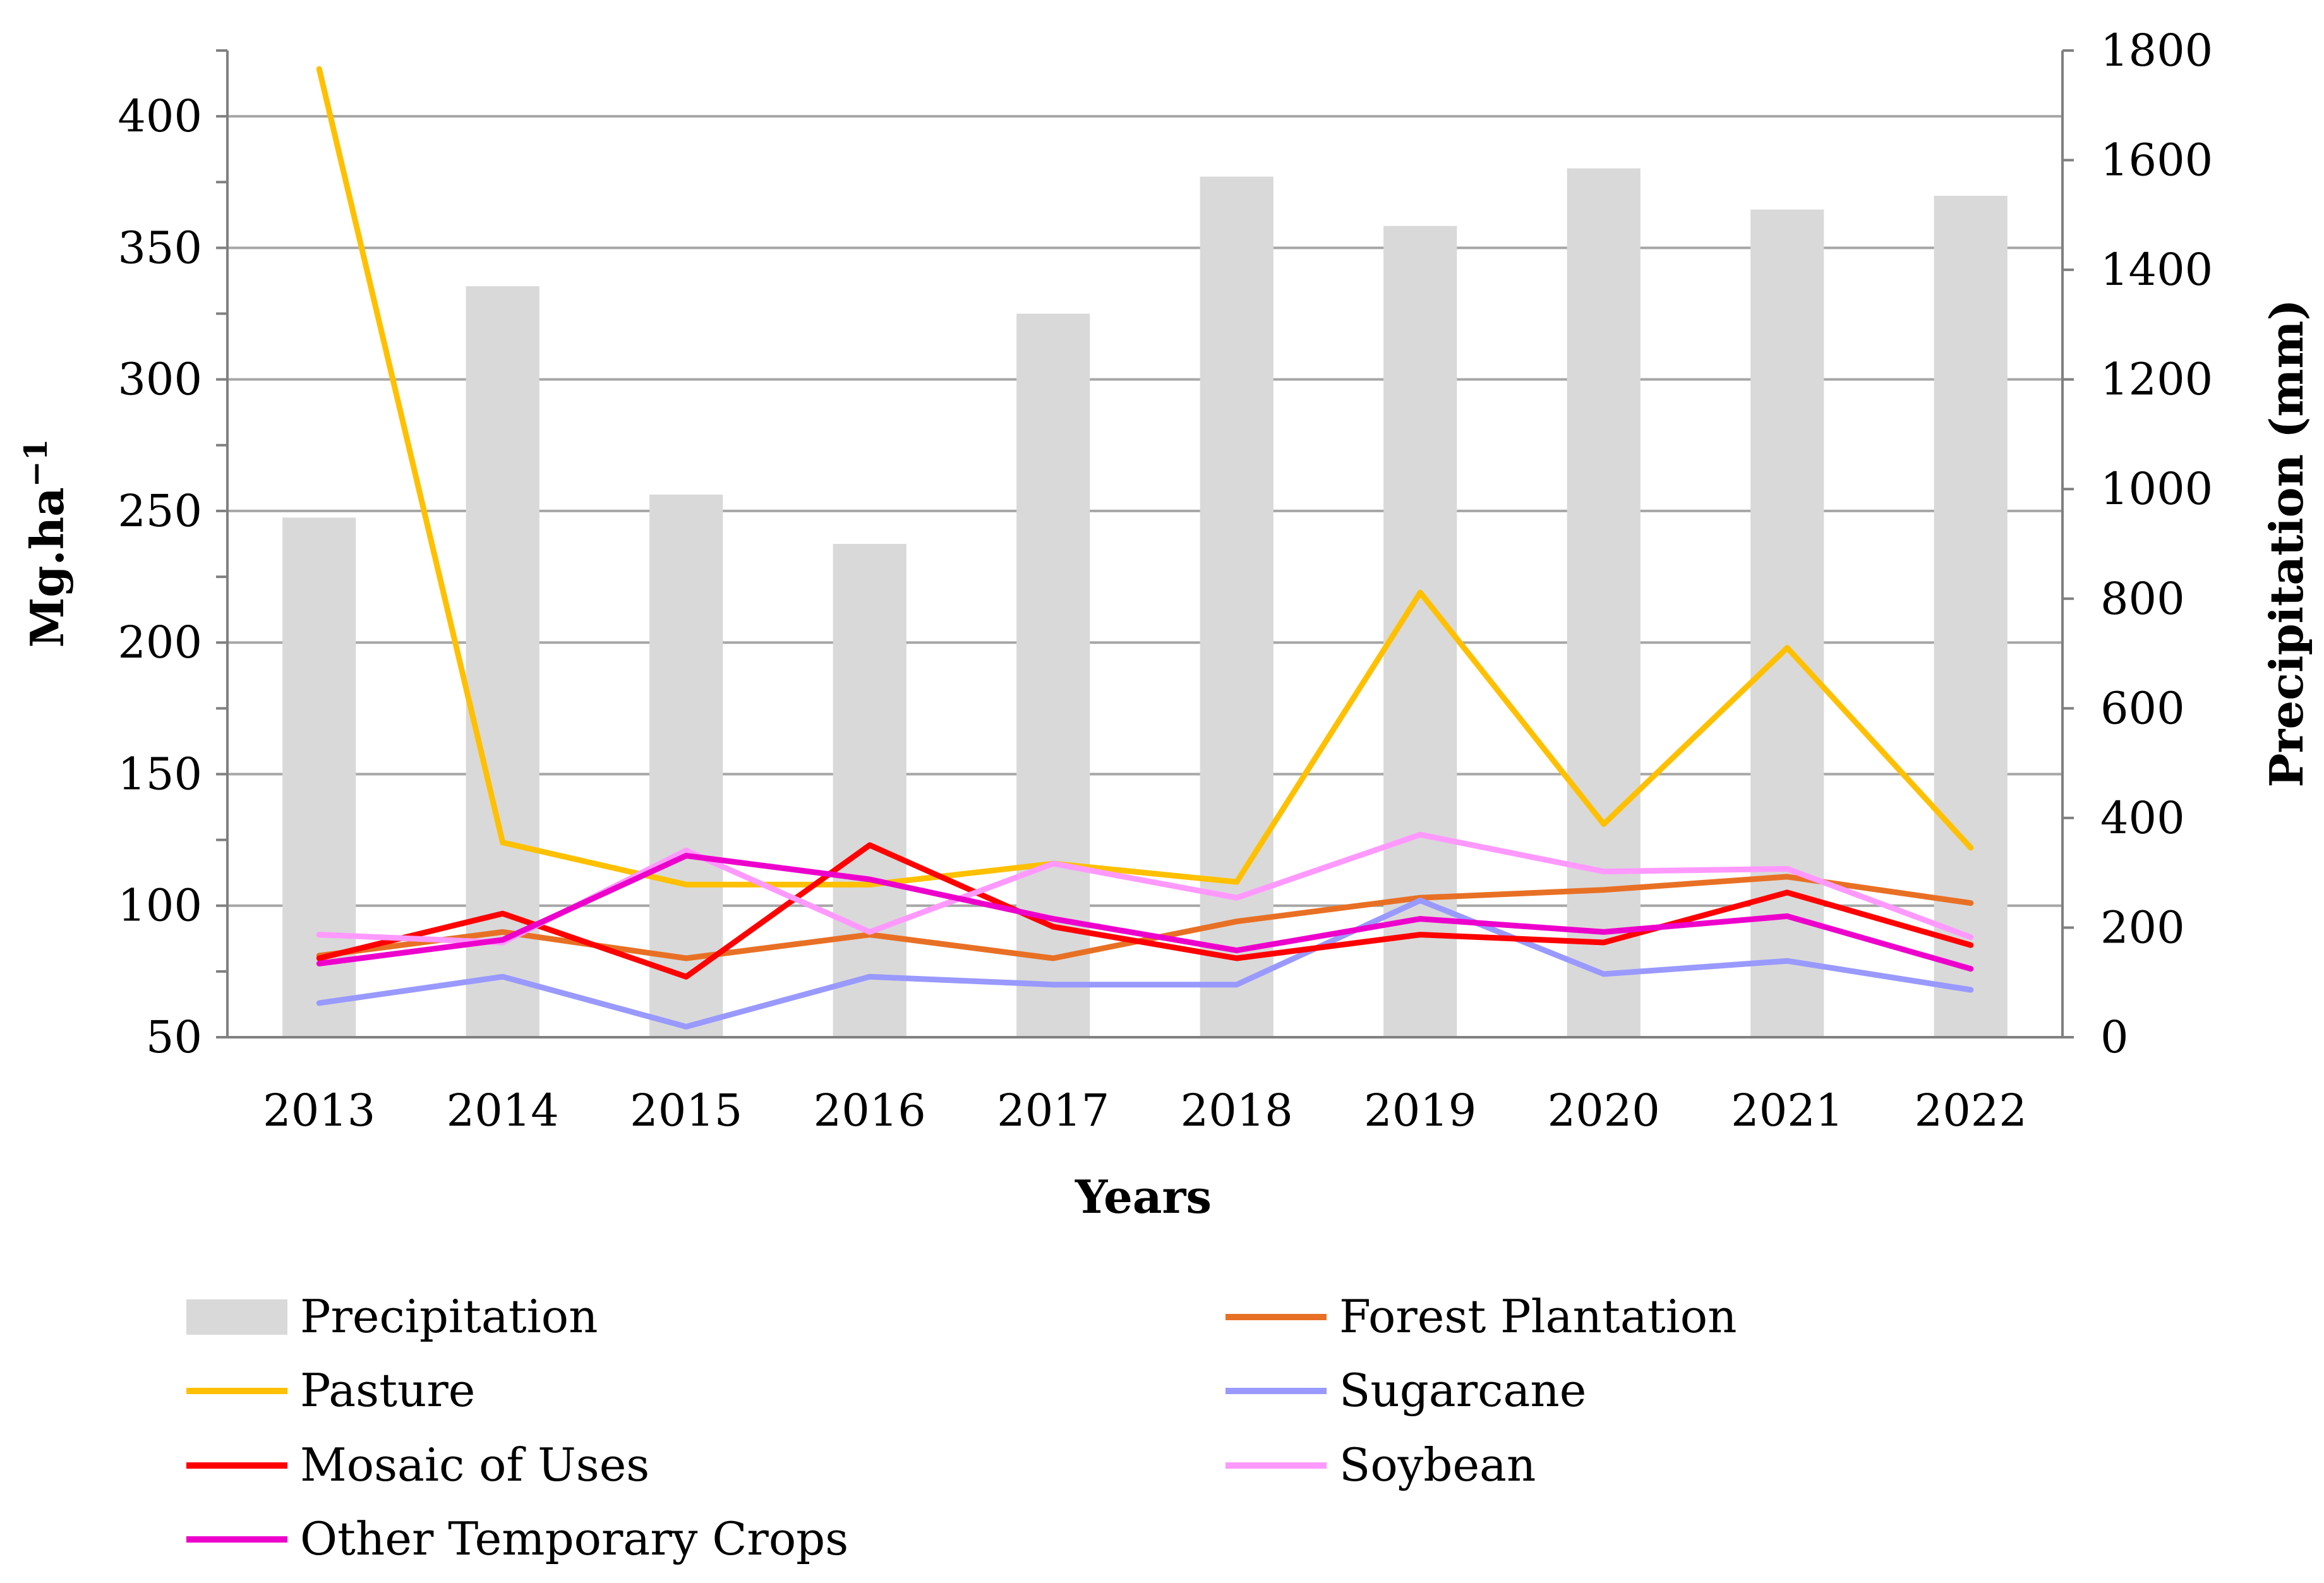 This screenshot has width=2324, height=1583. What do you see at coordinates (159, 642) in the screenshot?
I see `y-tick-label: 200` at bounding box center [159, 642].